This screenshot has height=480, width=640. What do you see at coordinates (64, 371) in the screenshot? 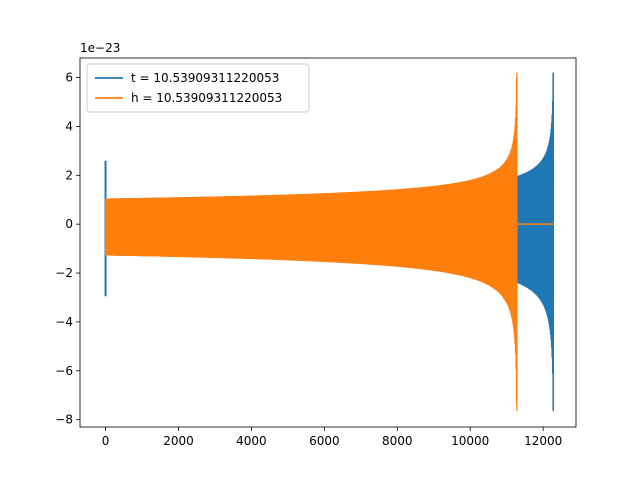
I see `y-tick-label: −6` at bounding box center [64, 371].